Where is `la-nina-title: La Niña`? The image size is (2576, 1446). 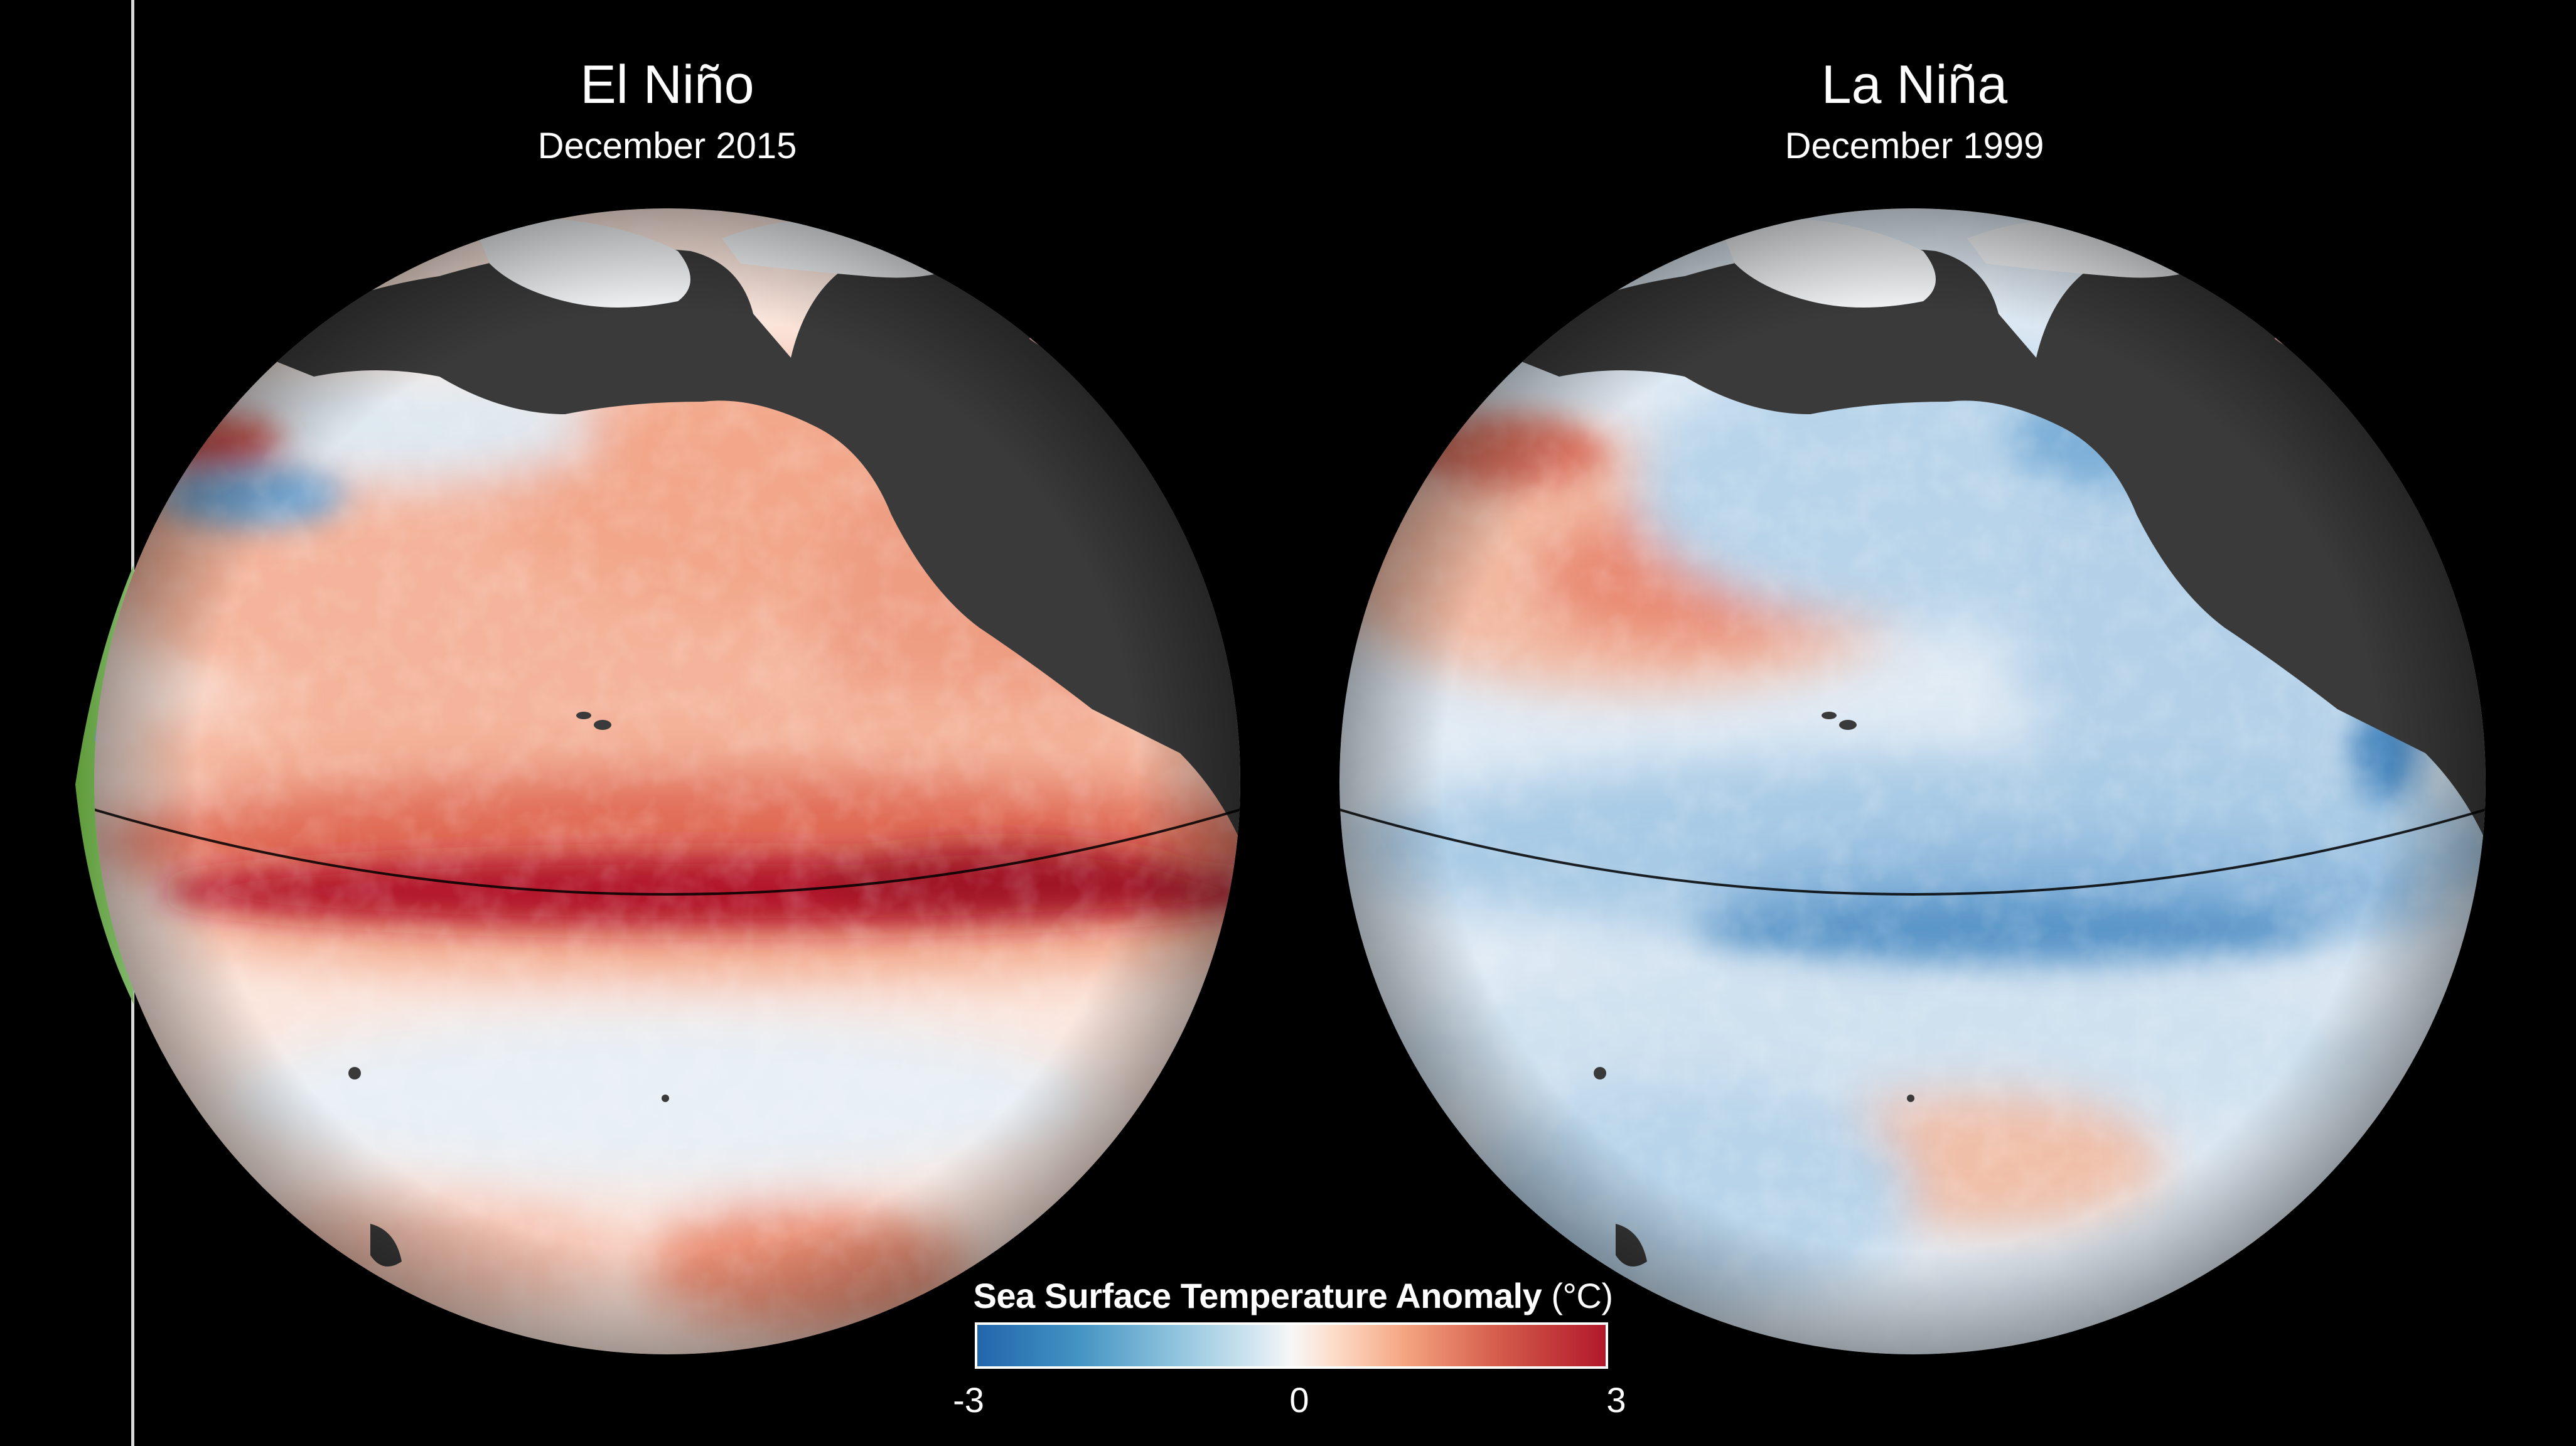 la-nina-title: La Niña is located at coordinates (1914, 85).